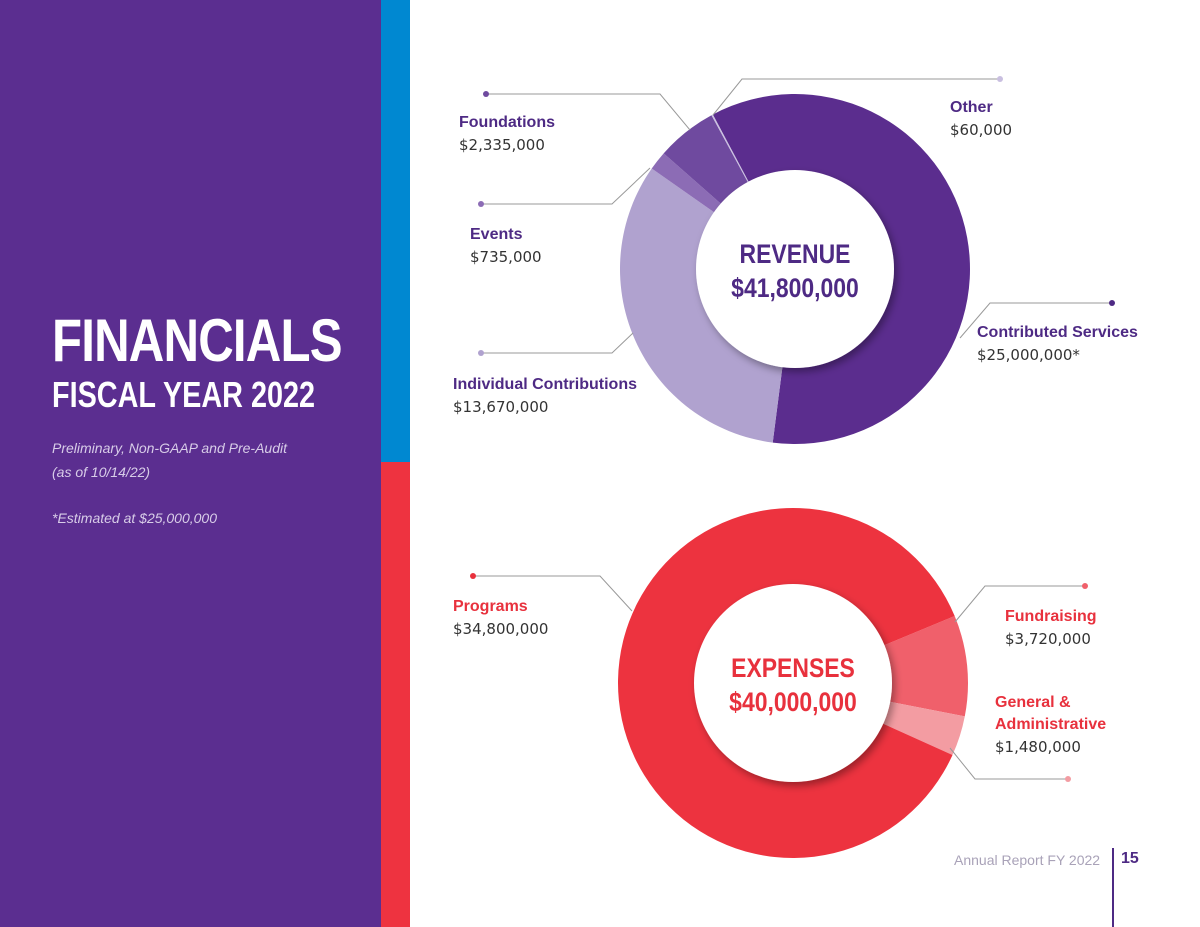 The image size is (1200, 927). I want to click on slice-programs, so click(786, 682).